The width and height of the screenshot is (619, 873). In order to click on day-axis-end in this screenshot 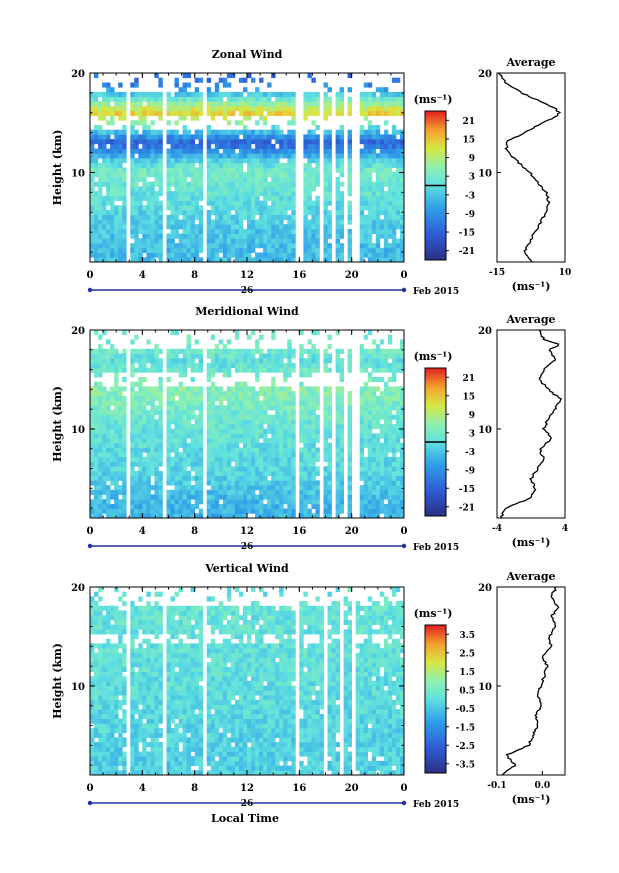, I will do `click(404, 290)`.